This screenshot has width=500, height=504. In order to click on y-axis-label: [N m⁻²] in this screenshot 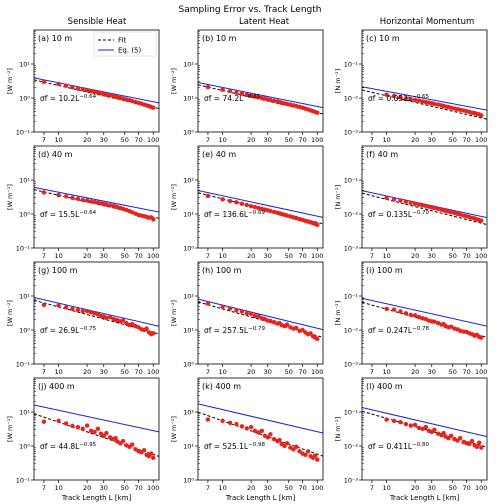, I will do `click(338, 81)`.